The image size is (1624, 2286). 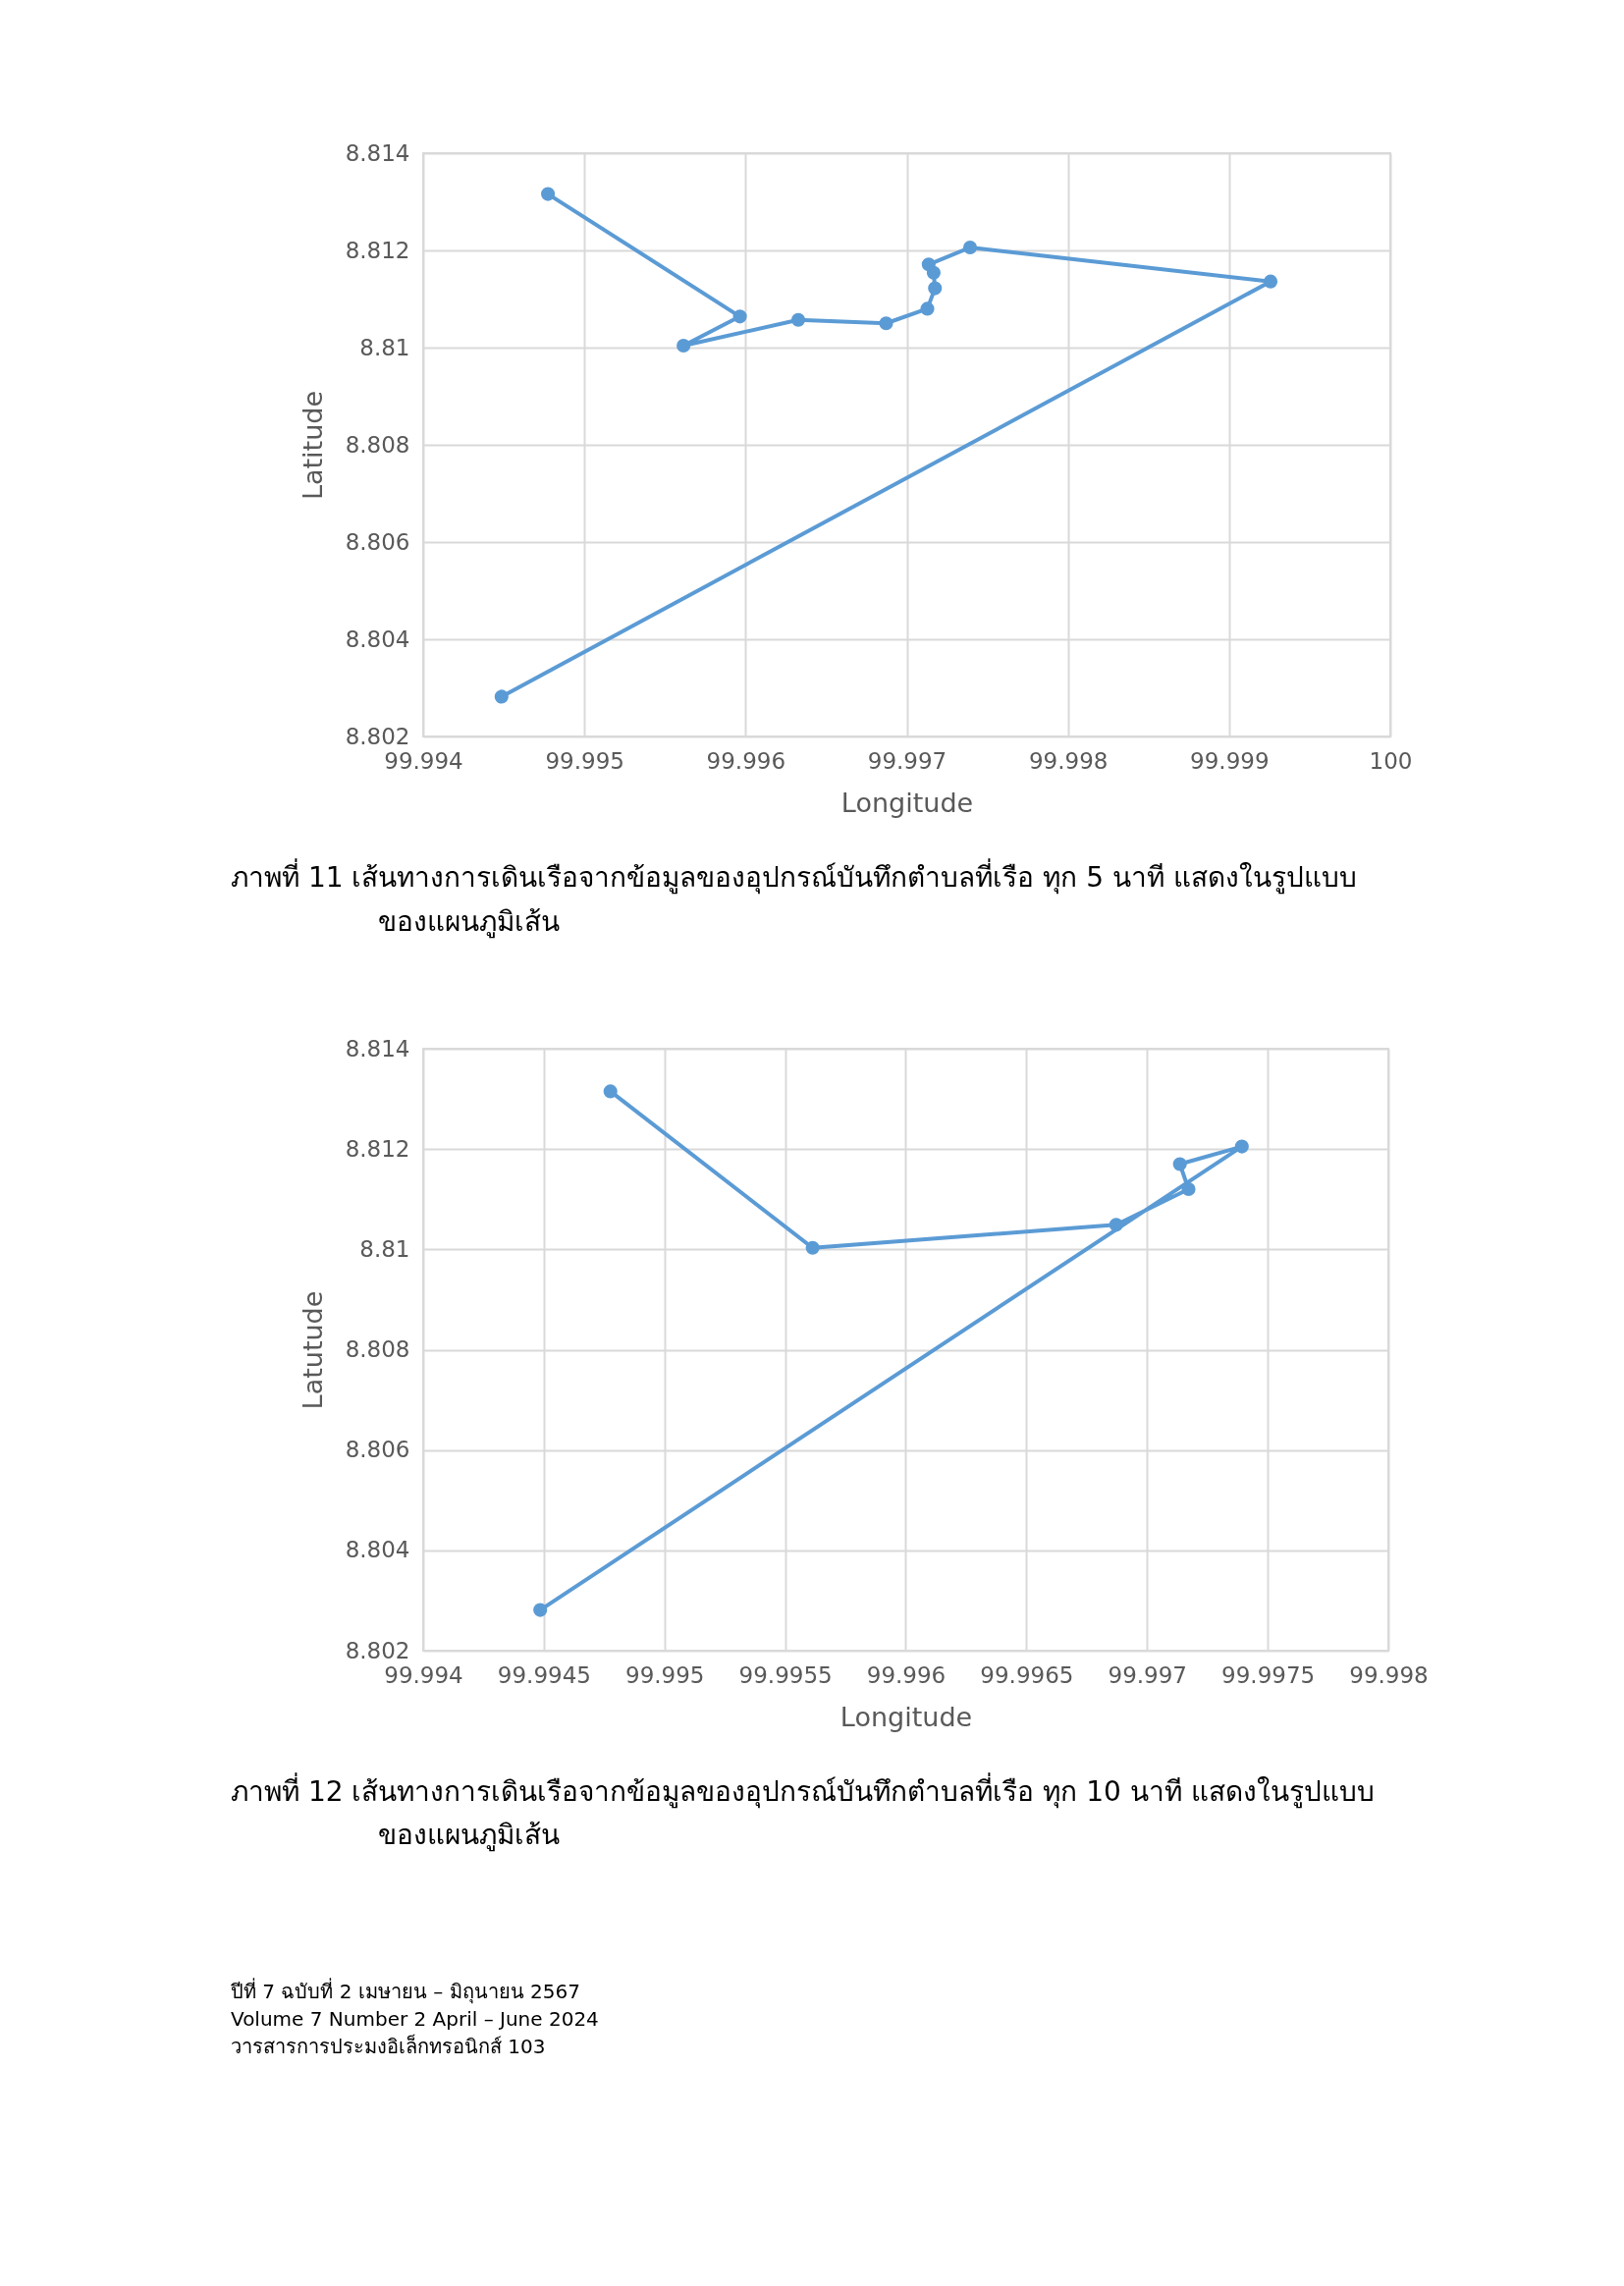 I want to click on y-axis-title: Latutude, so click(x=312, y=1349).